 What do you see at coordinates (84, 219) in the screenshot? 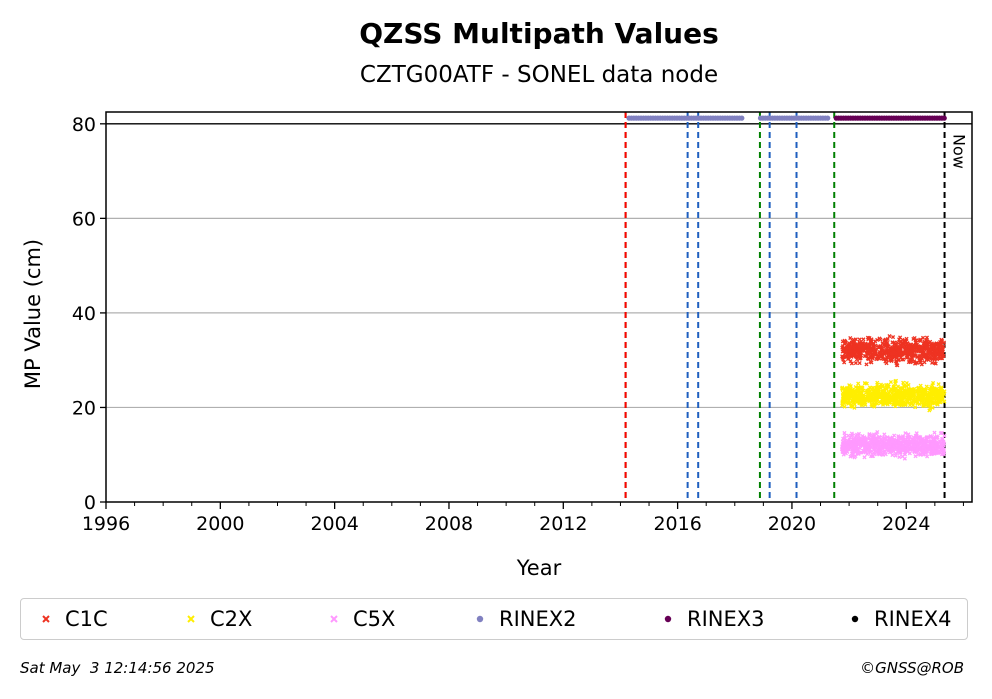
I see `y-tick-label-60: 60` at bounding box center [84, 219].